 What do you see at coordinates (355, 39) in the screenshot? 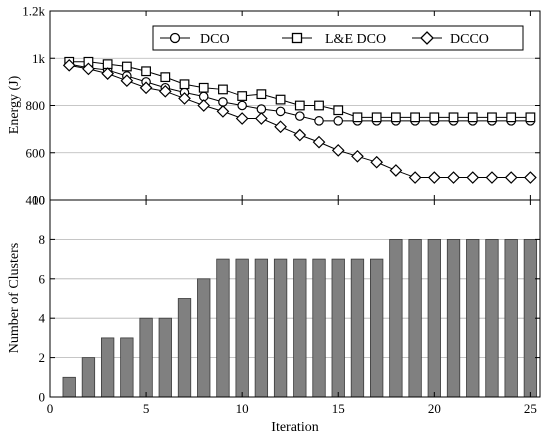
I see `legend-label-le-dco: L&E DCO` at bounding box center [355, 39].